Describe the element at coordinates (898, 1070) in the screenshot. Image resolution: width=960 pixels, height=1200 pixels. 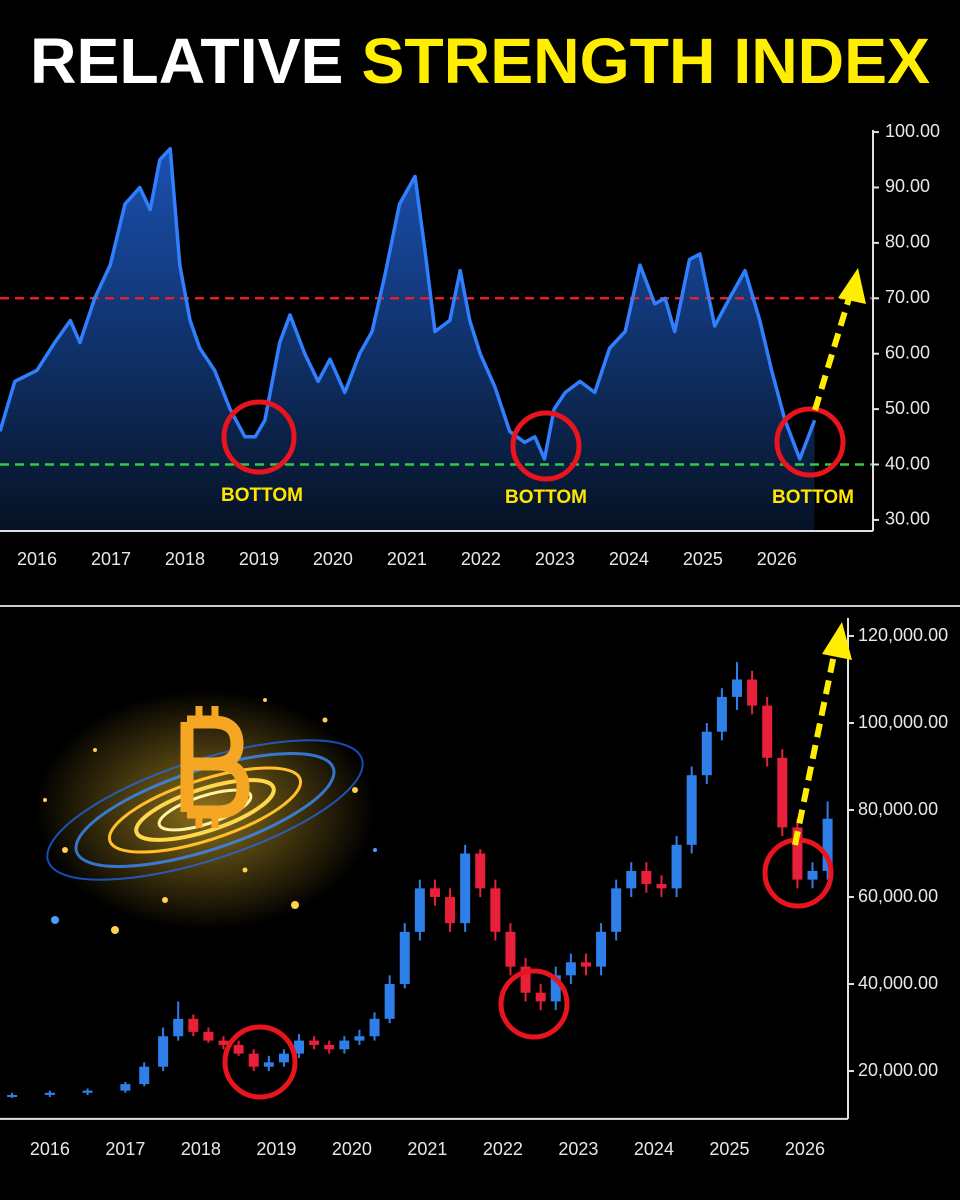
I see `y-tick-label: 20,000.00` at that location.